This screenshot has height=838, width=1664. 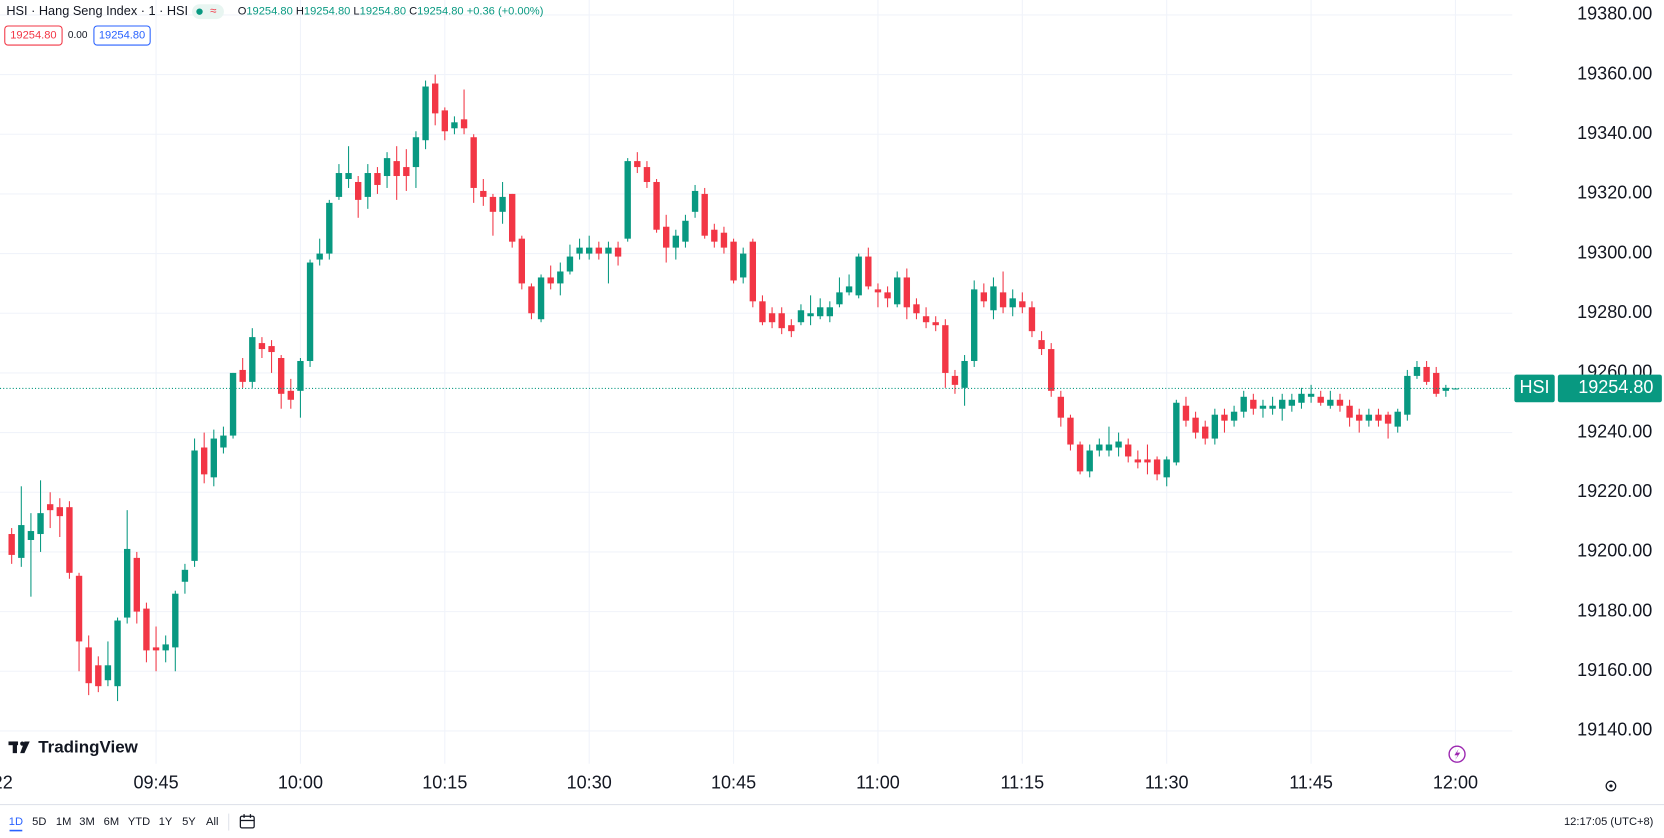 I want to click on settings-icon, so click(x=1611, y=786).